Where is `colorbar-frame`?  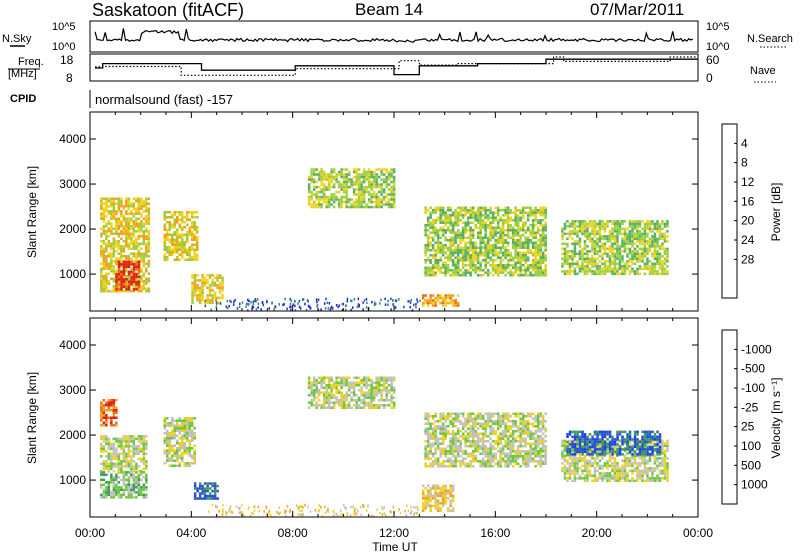 colorbar-frame is located at coordinates (729, 211).